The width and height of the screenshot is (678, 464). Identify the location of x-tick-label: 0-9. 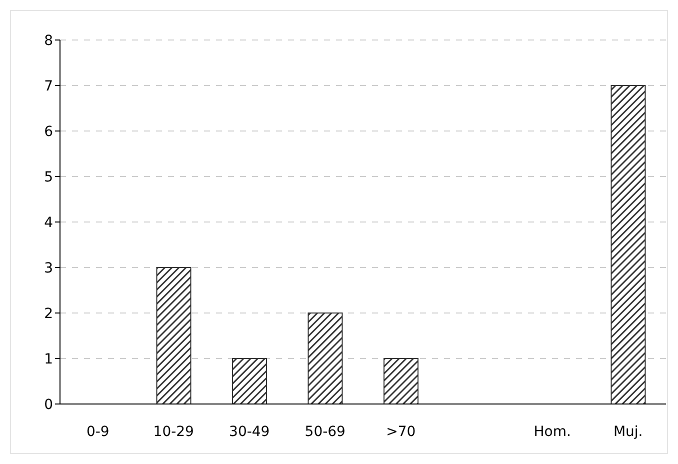
(98, 432).